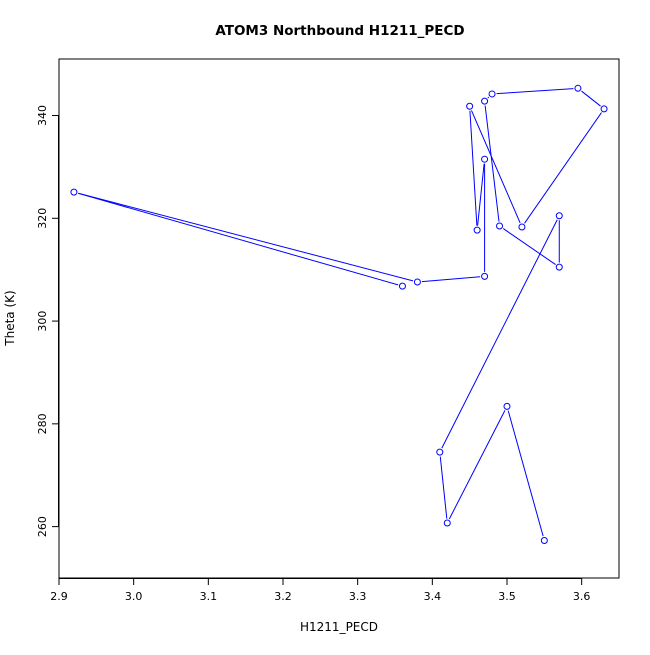  I want to click on y-tick-label: 340, so click(42, 115).